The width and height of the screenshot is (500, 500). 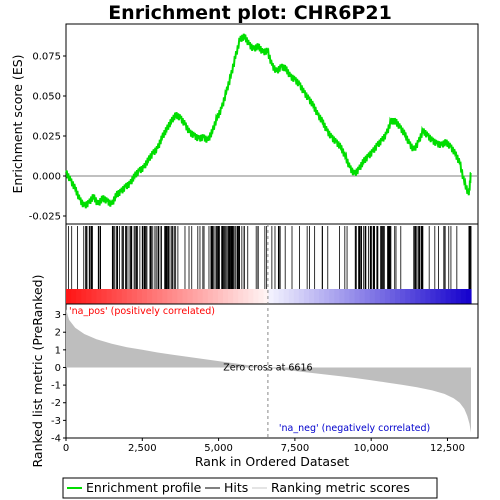 What do you see at coordinates (295, 448) in the screenshot?
I see `x-tick-label: 7,500` at bounding box center [295, 448].